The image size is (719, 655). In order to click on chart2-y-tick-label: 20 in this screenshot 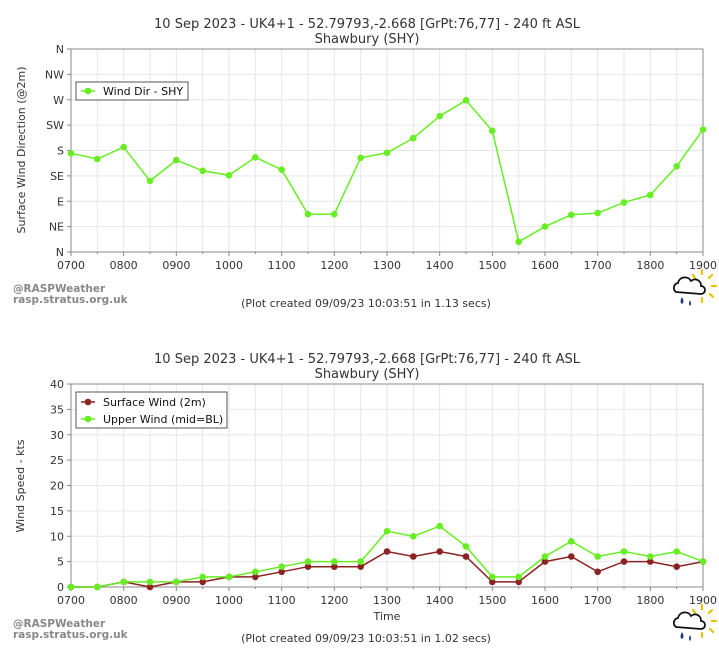, I will do `click(57, 486)`.